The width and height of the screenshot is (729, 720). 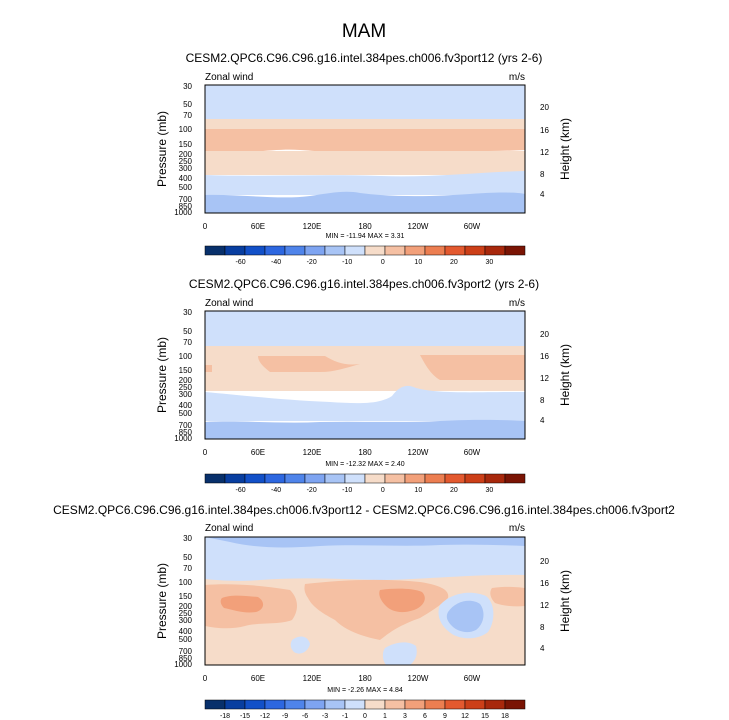 I want to click on jet-core-edge, so click(x=208, y=368).